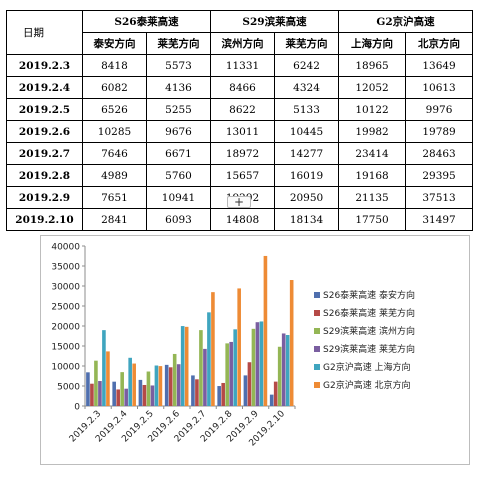 This screenshot has height=480, width=480. Describe the element at coordinates (243, 175) in the screenshot. I see `value-cell: 15657` at that location.